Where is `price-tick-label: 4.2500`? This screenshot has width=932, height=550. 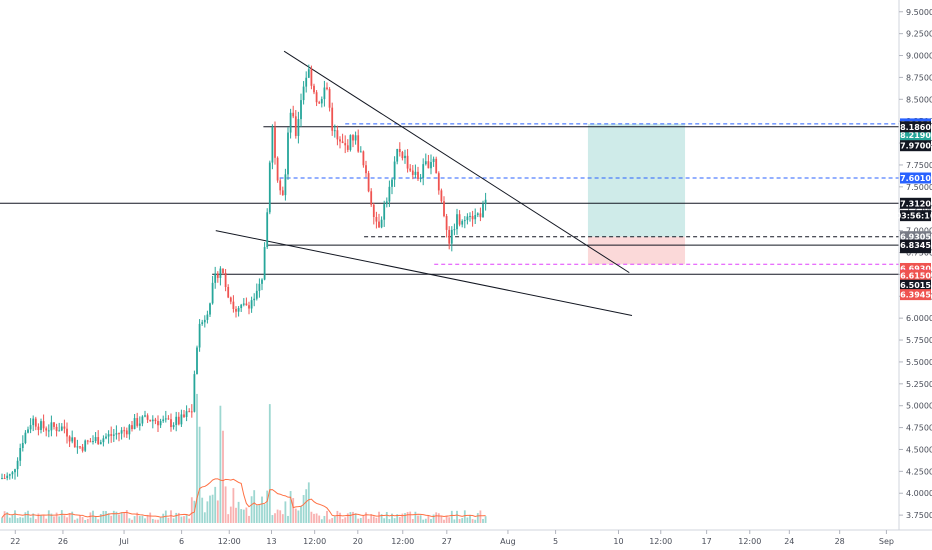 price-tick-label: 4.2500 is located at coordinates (919, 471).